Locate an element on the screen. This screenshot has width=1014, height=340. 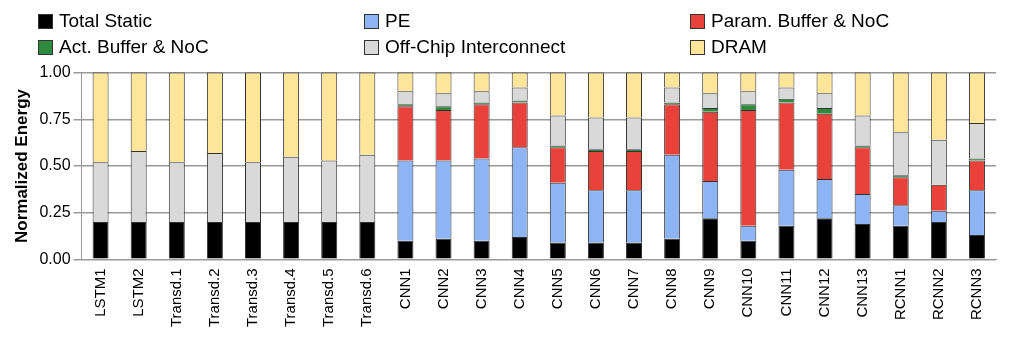
x-tick-label: RCNN3 is located at coordinates (976, 294).